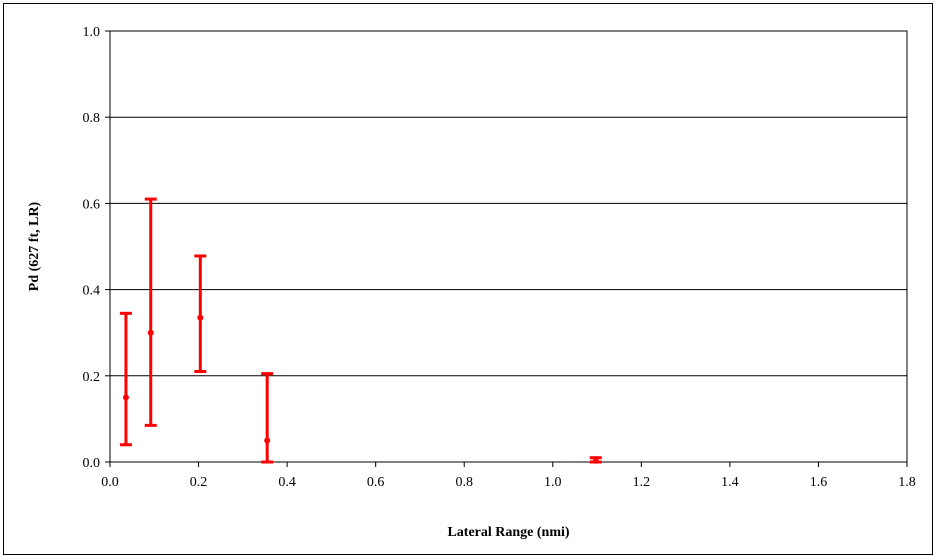  Describe the element at coordinates (92, 463) in the screenshot. I see `y-tick-label: 0.0` at that location.